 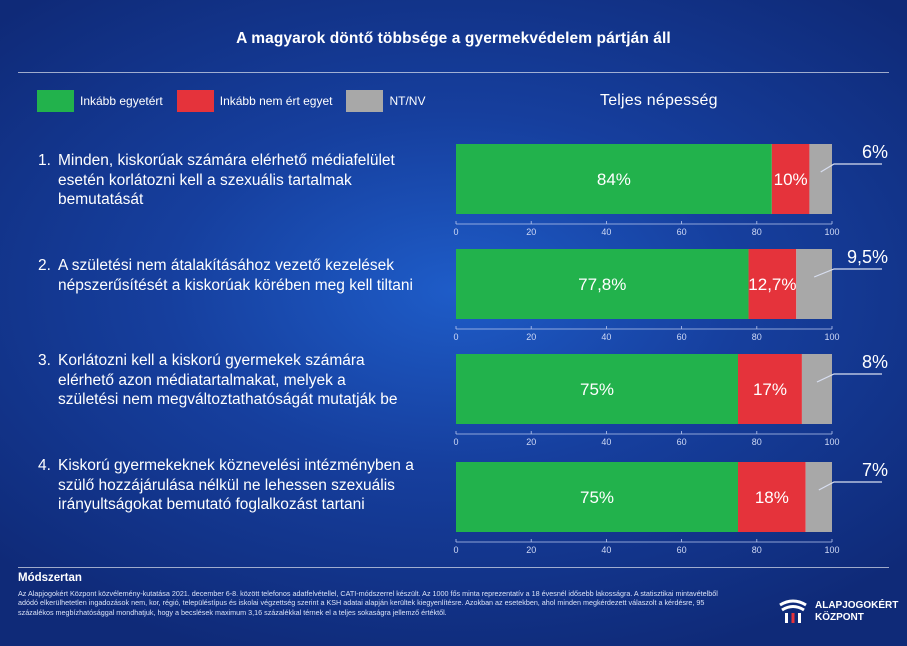 I want to click on bar-3-callout-line, so click(x=849, y=378).